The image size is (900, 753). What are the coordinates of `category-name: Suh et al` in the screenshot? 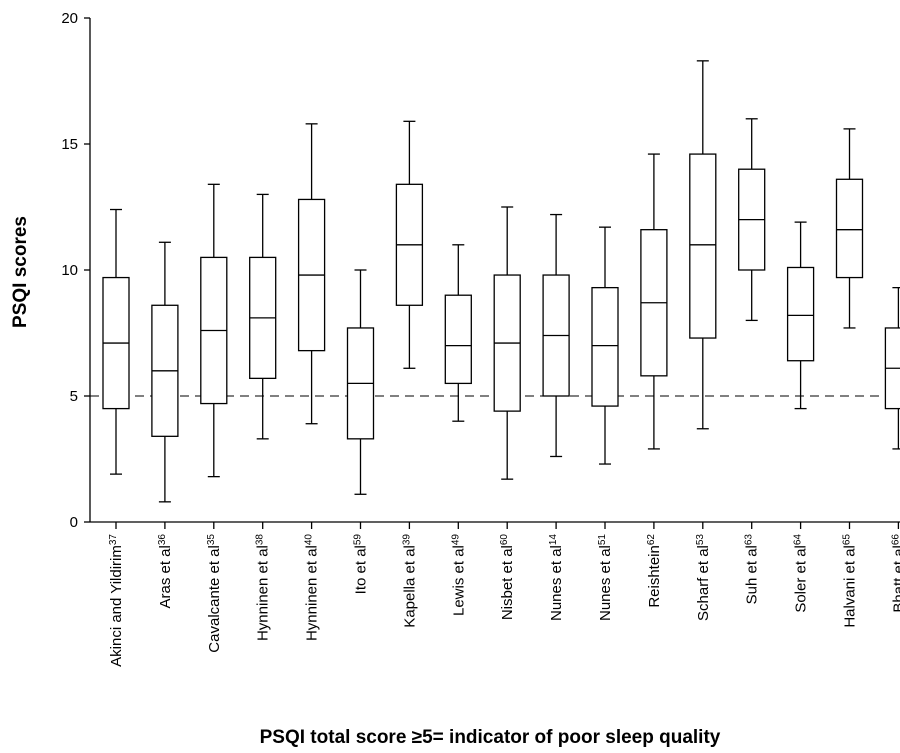 It's located at (752, 574).